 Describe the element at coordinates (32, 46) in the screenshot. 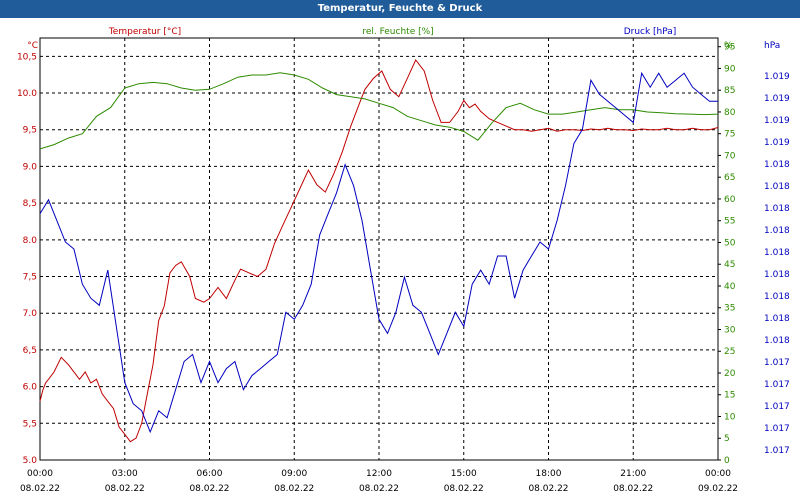

I see `temperature-unit: °C` at that location.